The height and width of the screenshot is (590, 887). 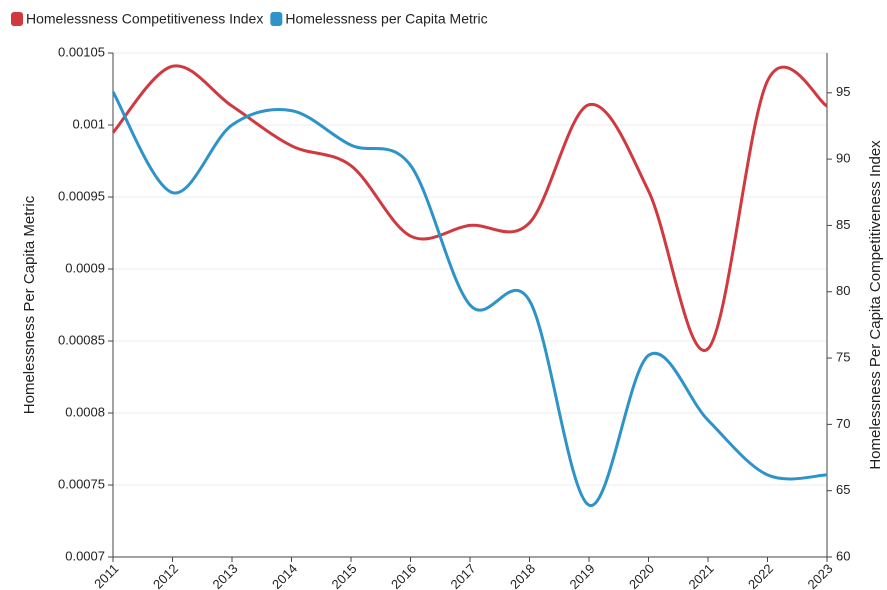 I want to click on x-tick-label: 2015, so click(x=343, y=575).